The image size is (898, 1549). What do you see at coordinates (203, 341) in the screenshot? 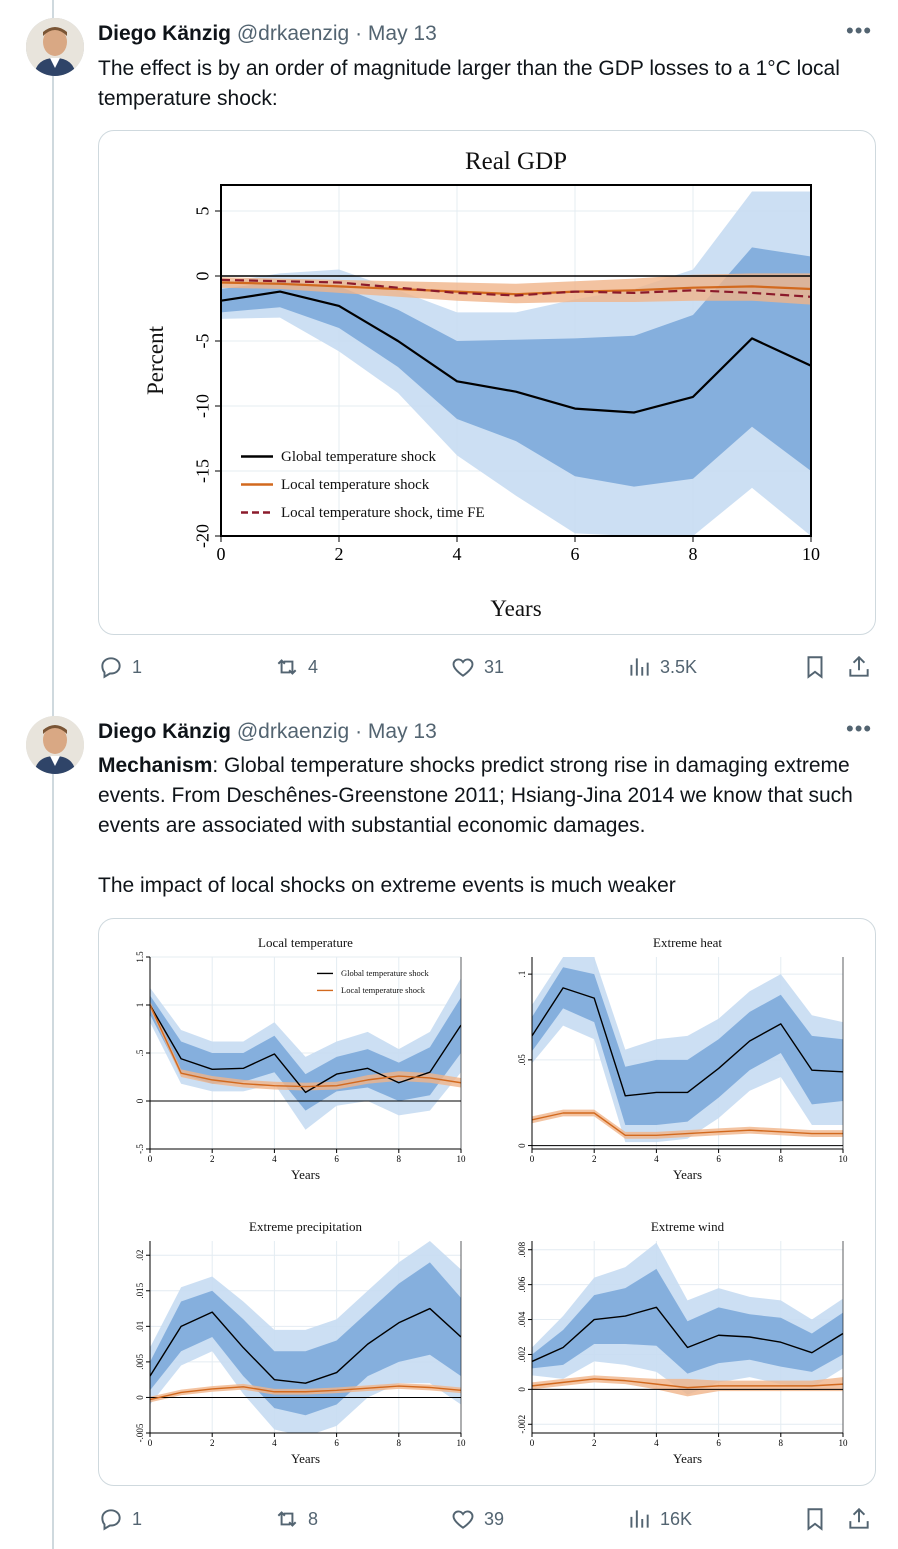
I see `y-tick-label: -5` at bounding box center [203, 341].